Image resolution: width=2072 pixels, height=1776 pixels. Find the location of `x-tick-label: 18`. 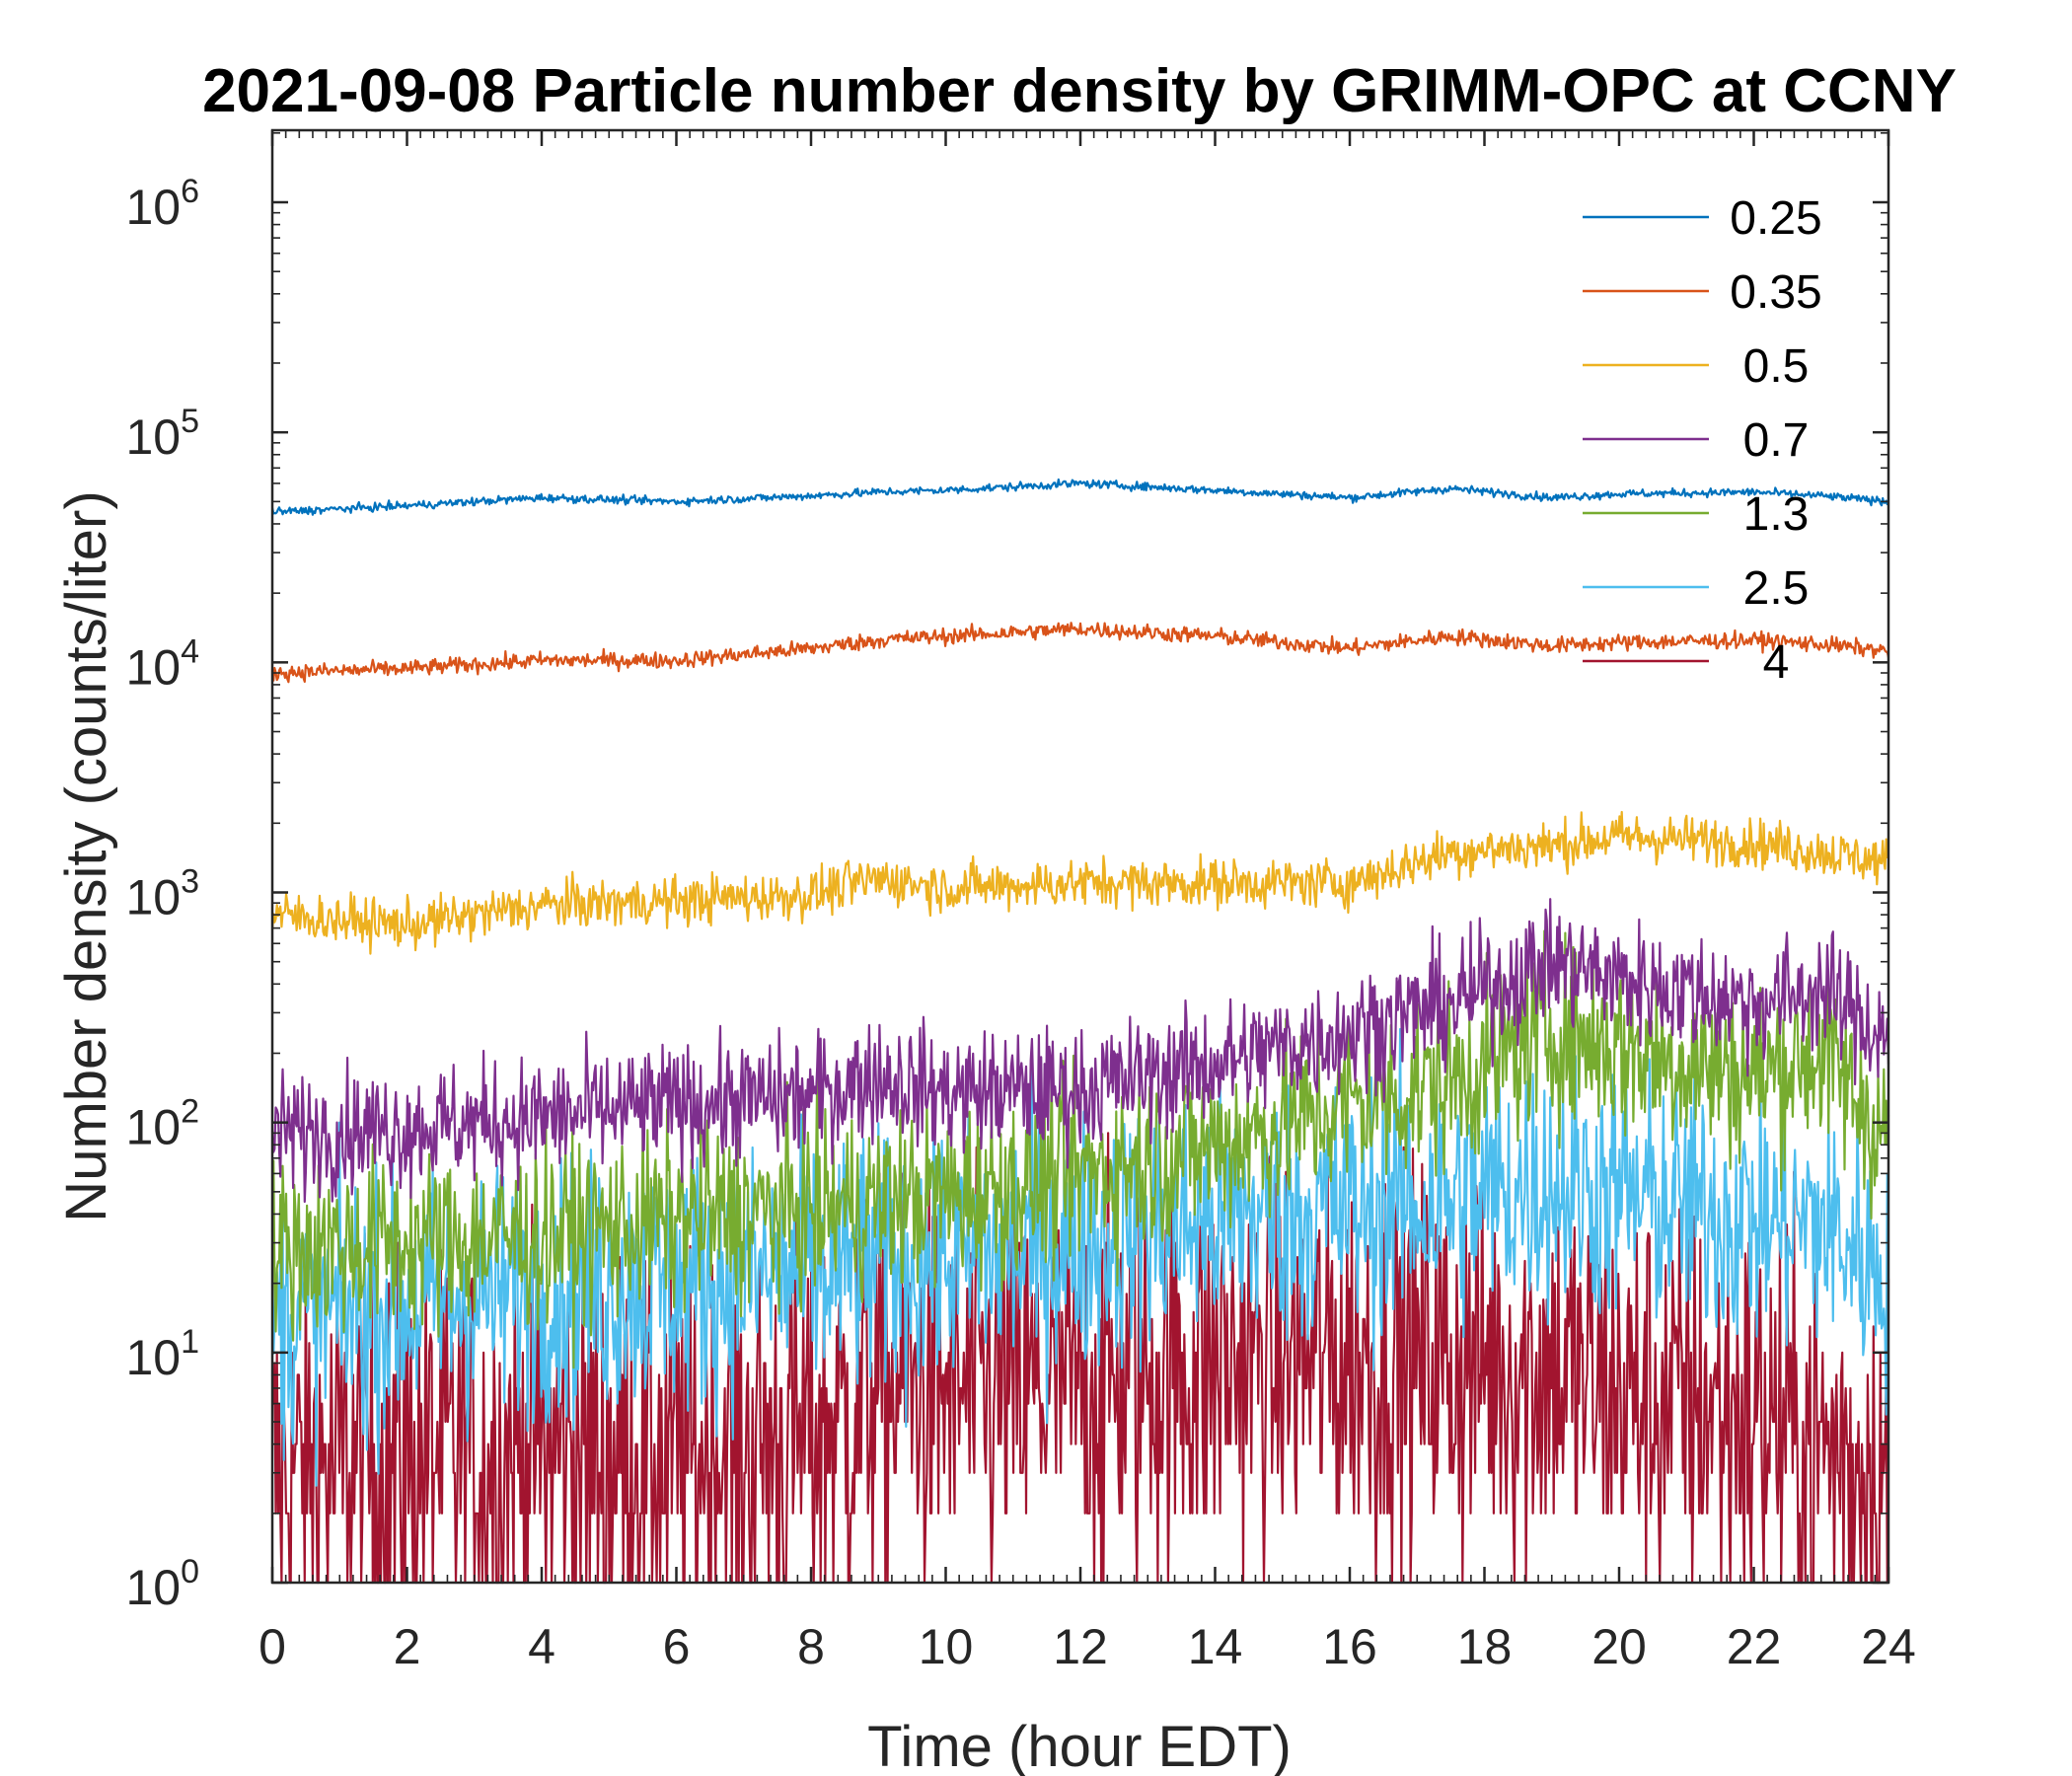

x-tick-label: 18 is located at coordinates (1485, 1647).